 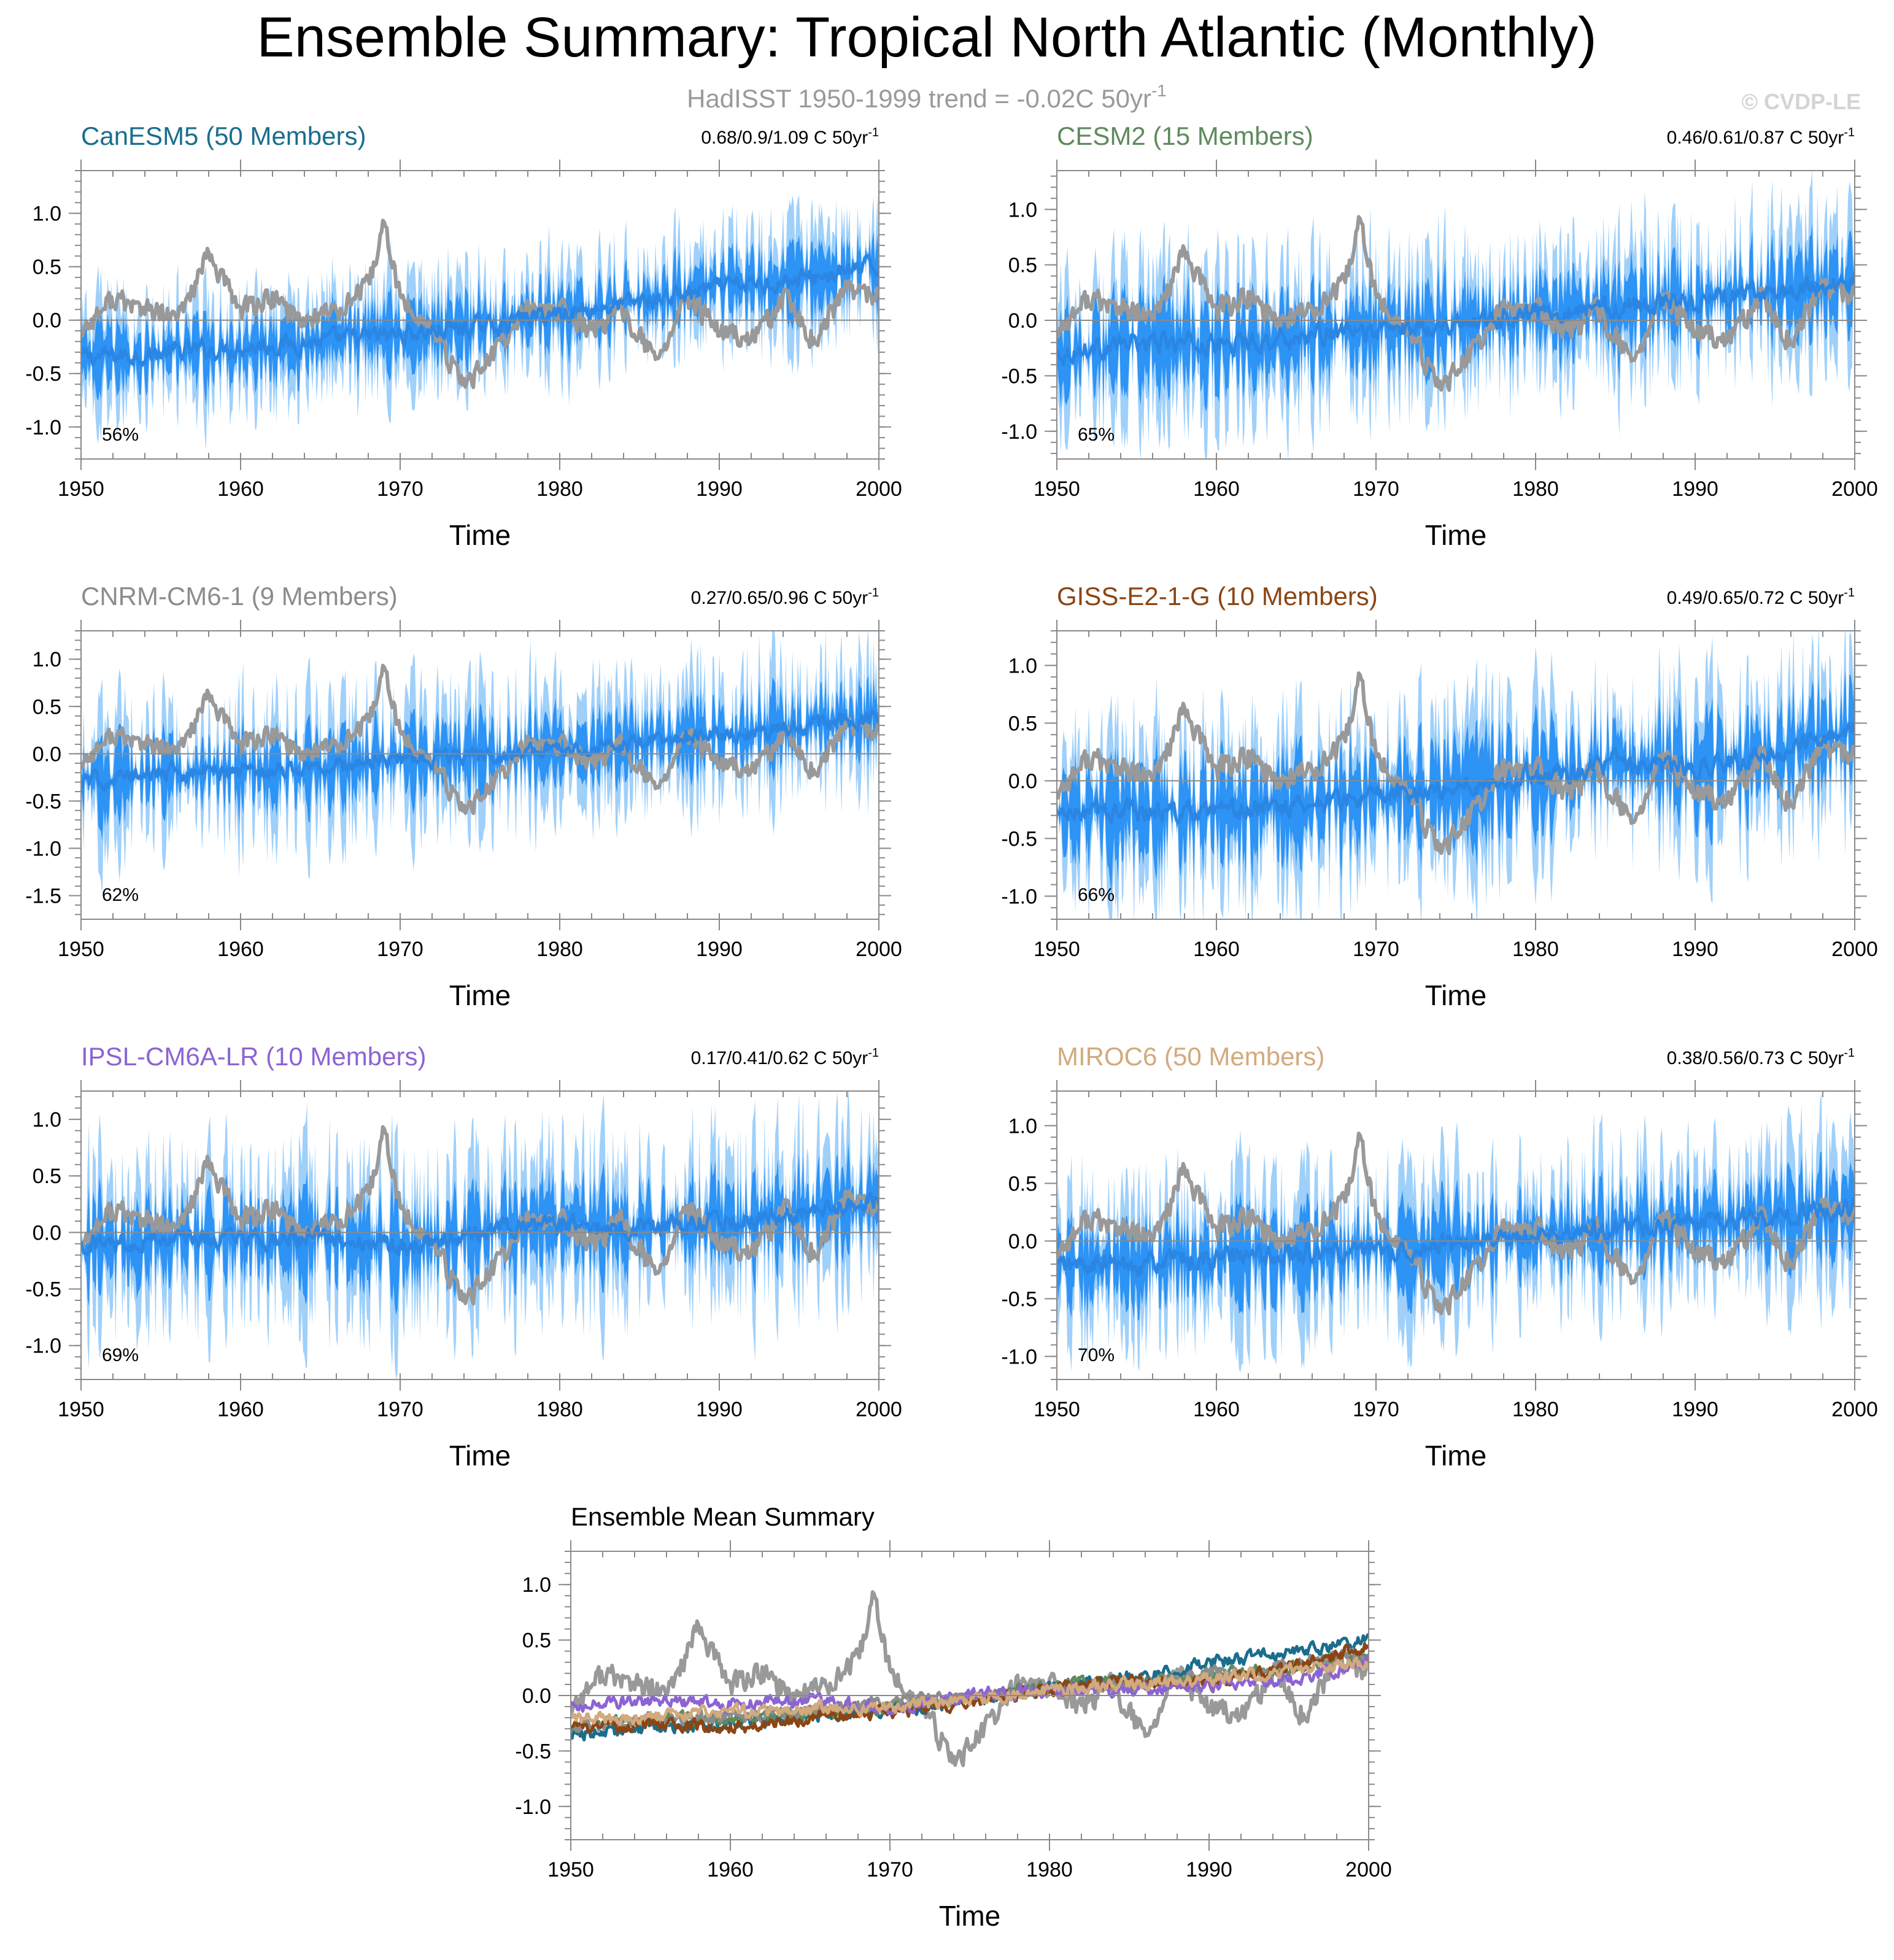 I want to click on panel-title: CNRM-CM6-1 (9 Members), so click(x=239, y=596).